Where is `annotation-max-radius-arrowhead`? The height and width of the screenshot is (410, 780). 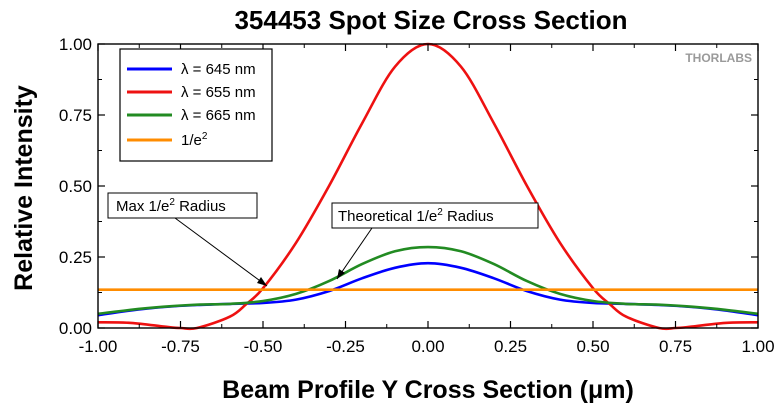
annotation-max-radius-arrowhead is located at coordinates (262, 281).